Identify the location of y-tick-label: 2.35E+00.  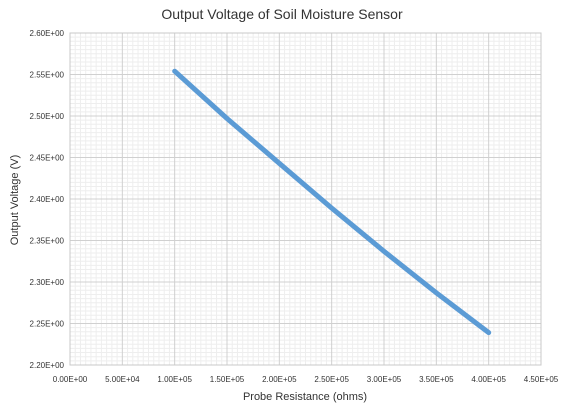
(47, 241).